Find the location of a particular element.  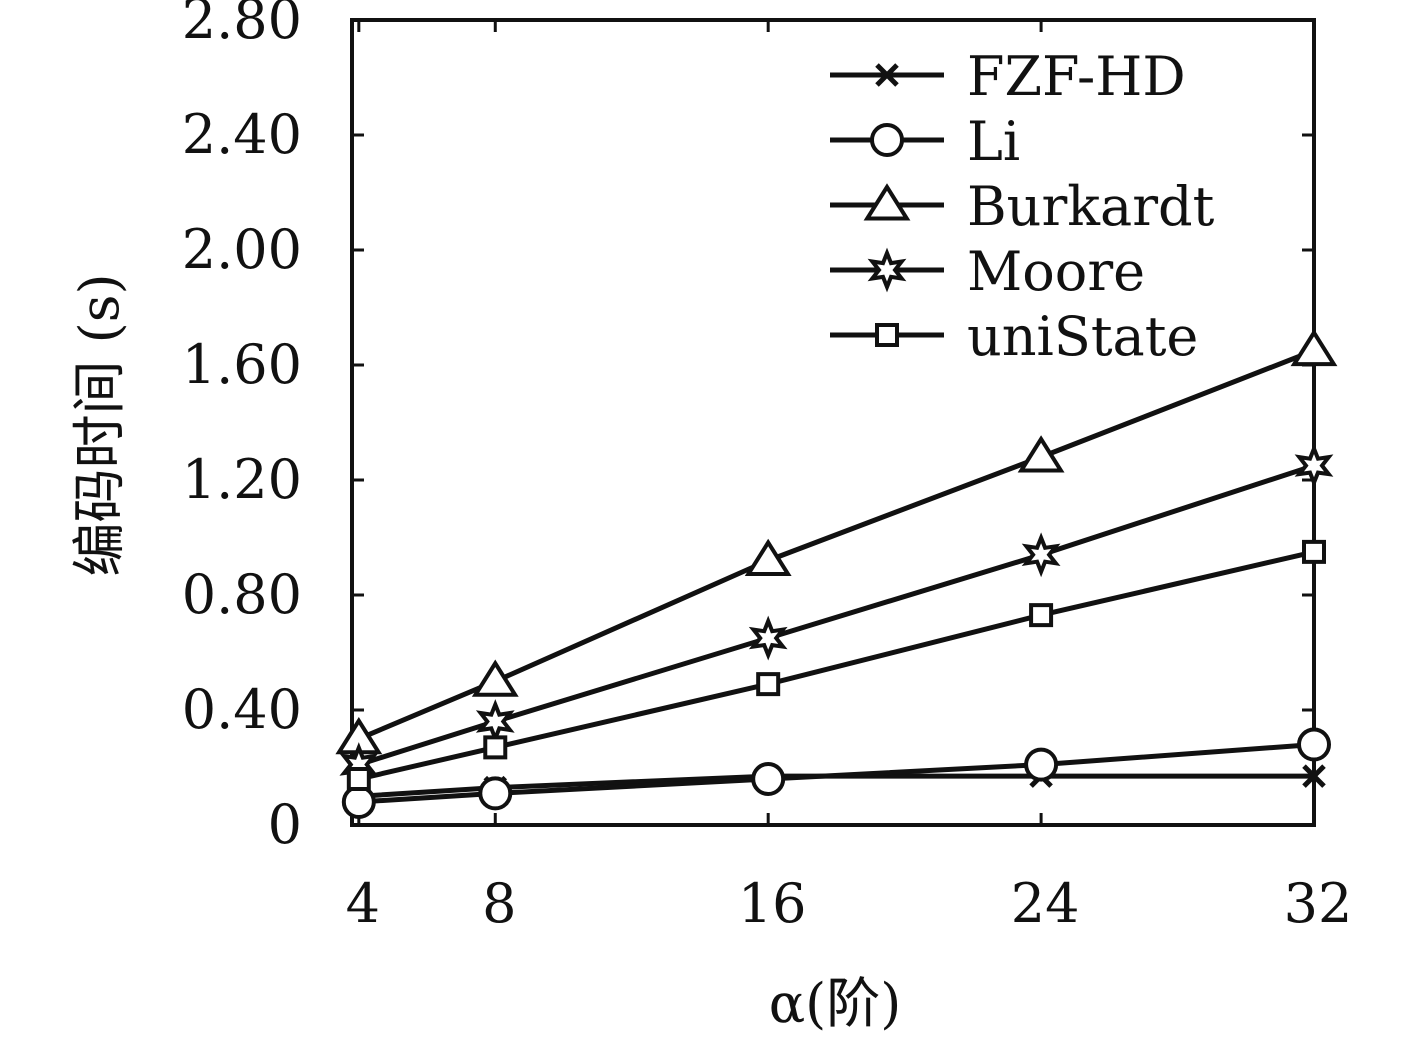

legend-label: Li is located at coordinates (993, 141).